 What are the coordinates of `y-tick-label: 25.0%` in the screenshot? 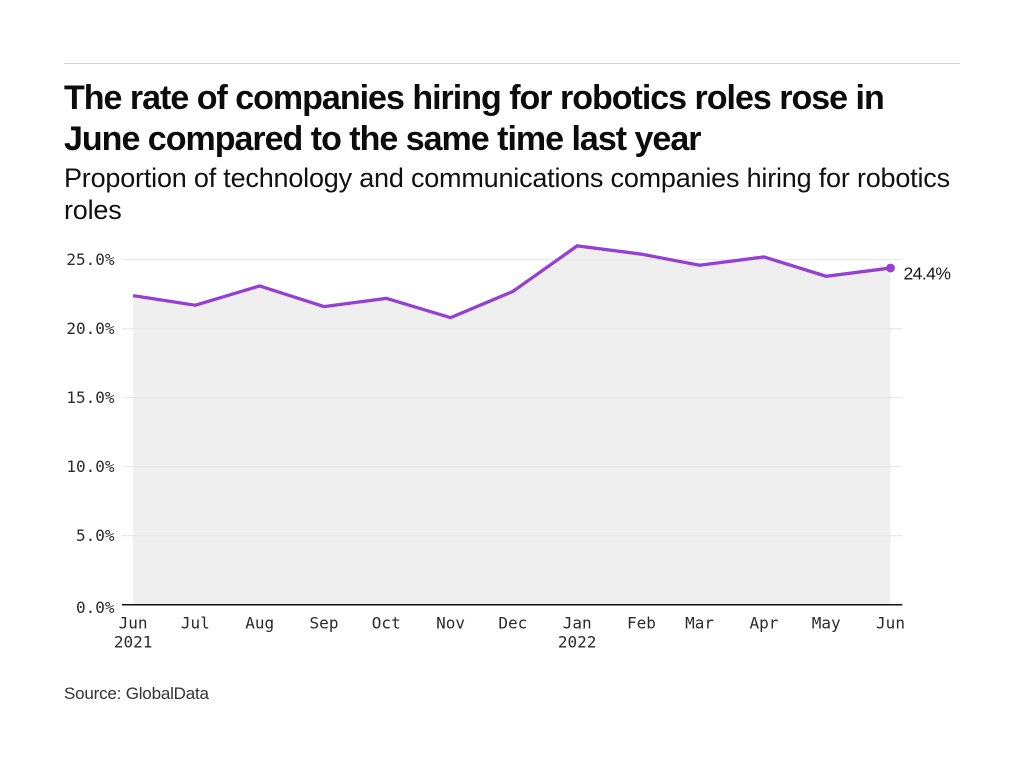 It's located at (90, 259).